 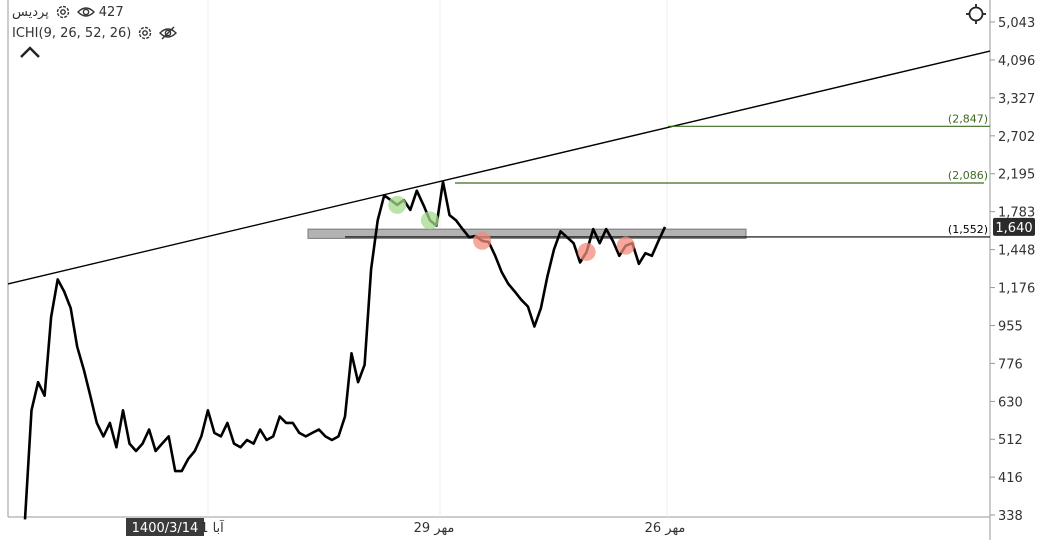 What do you see at coordinates (1010, 327) in the screenshot?
I see `y-tick-label: 955` at bounding box center [1010, 327].